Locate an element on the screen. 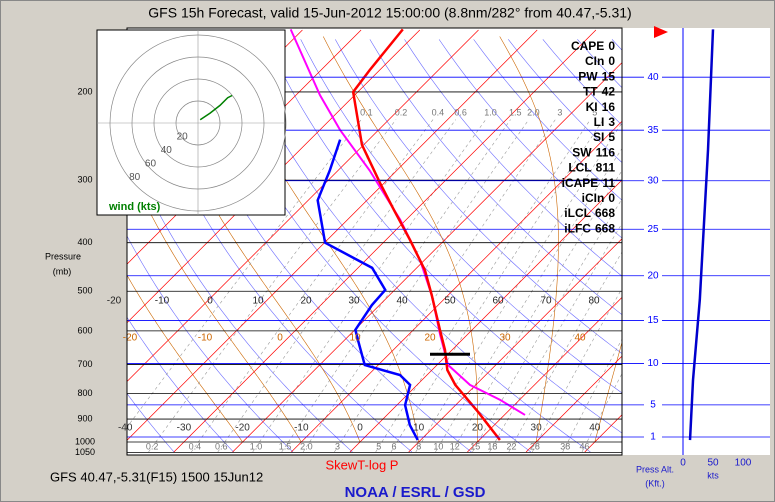 The height and width of the screenshot is (502, 775). y-axis-unit: (mb) is located at coordinates (62, 271).